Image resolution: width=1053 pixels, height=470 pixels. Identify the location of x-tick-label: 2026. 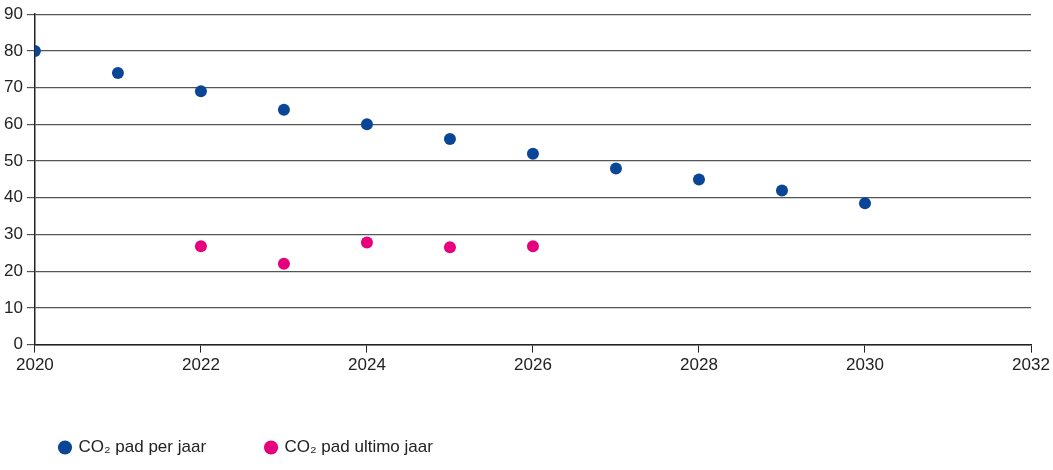
(533, 365).